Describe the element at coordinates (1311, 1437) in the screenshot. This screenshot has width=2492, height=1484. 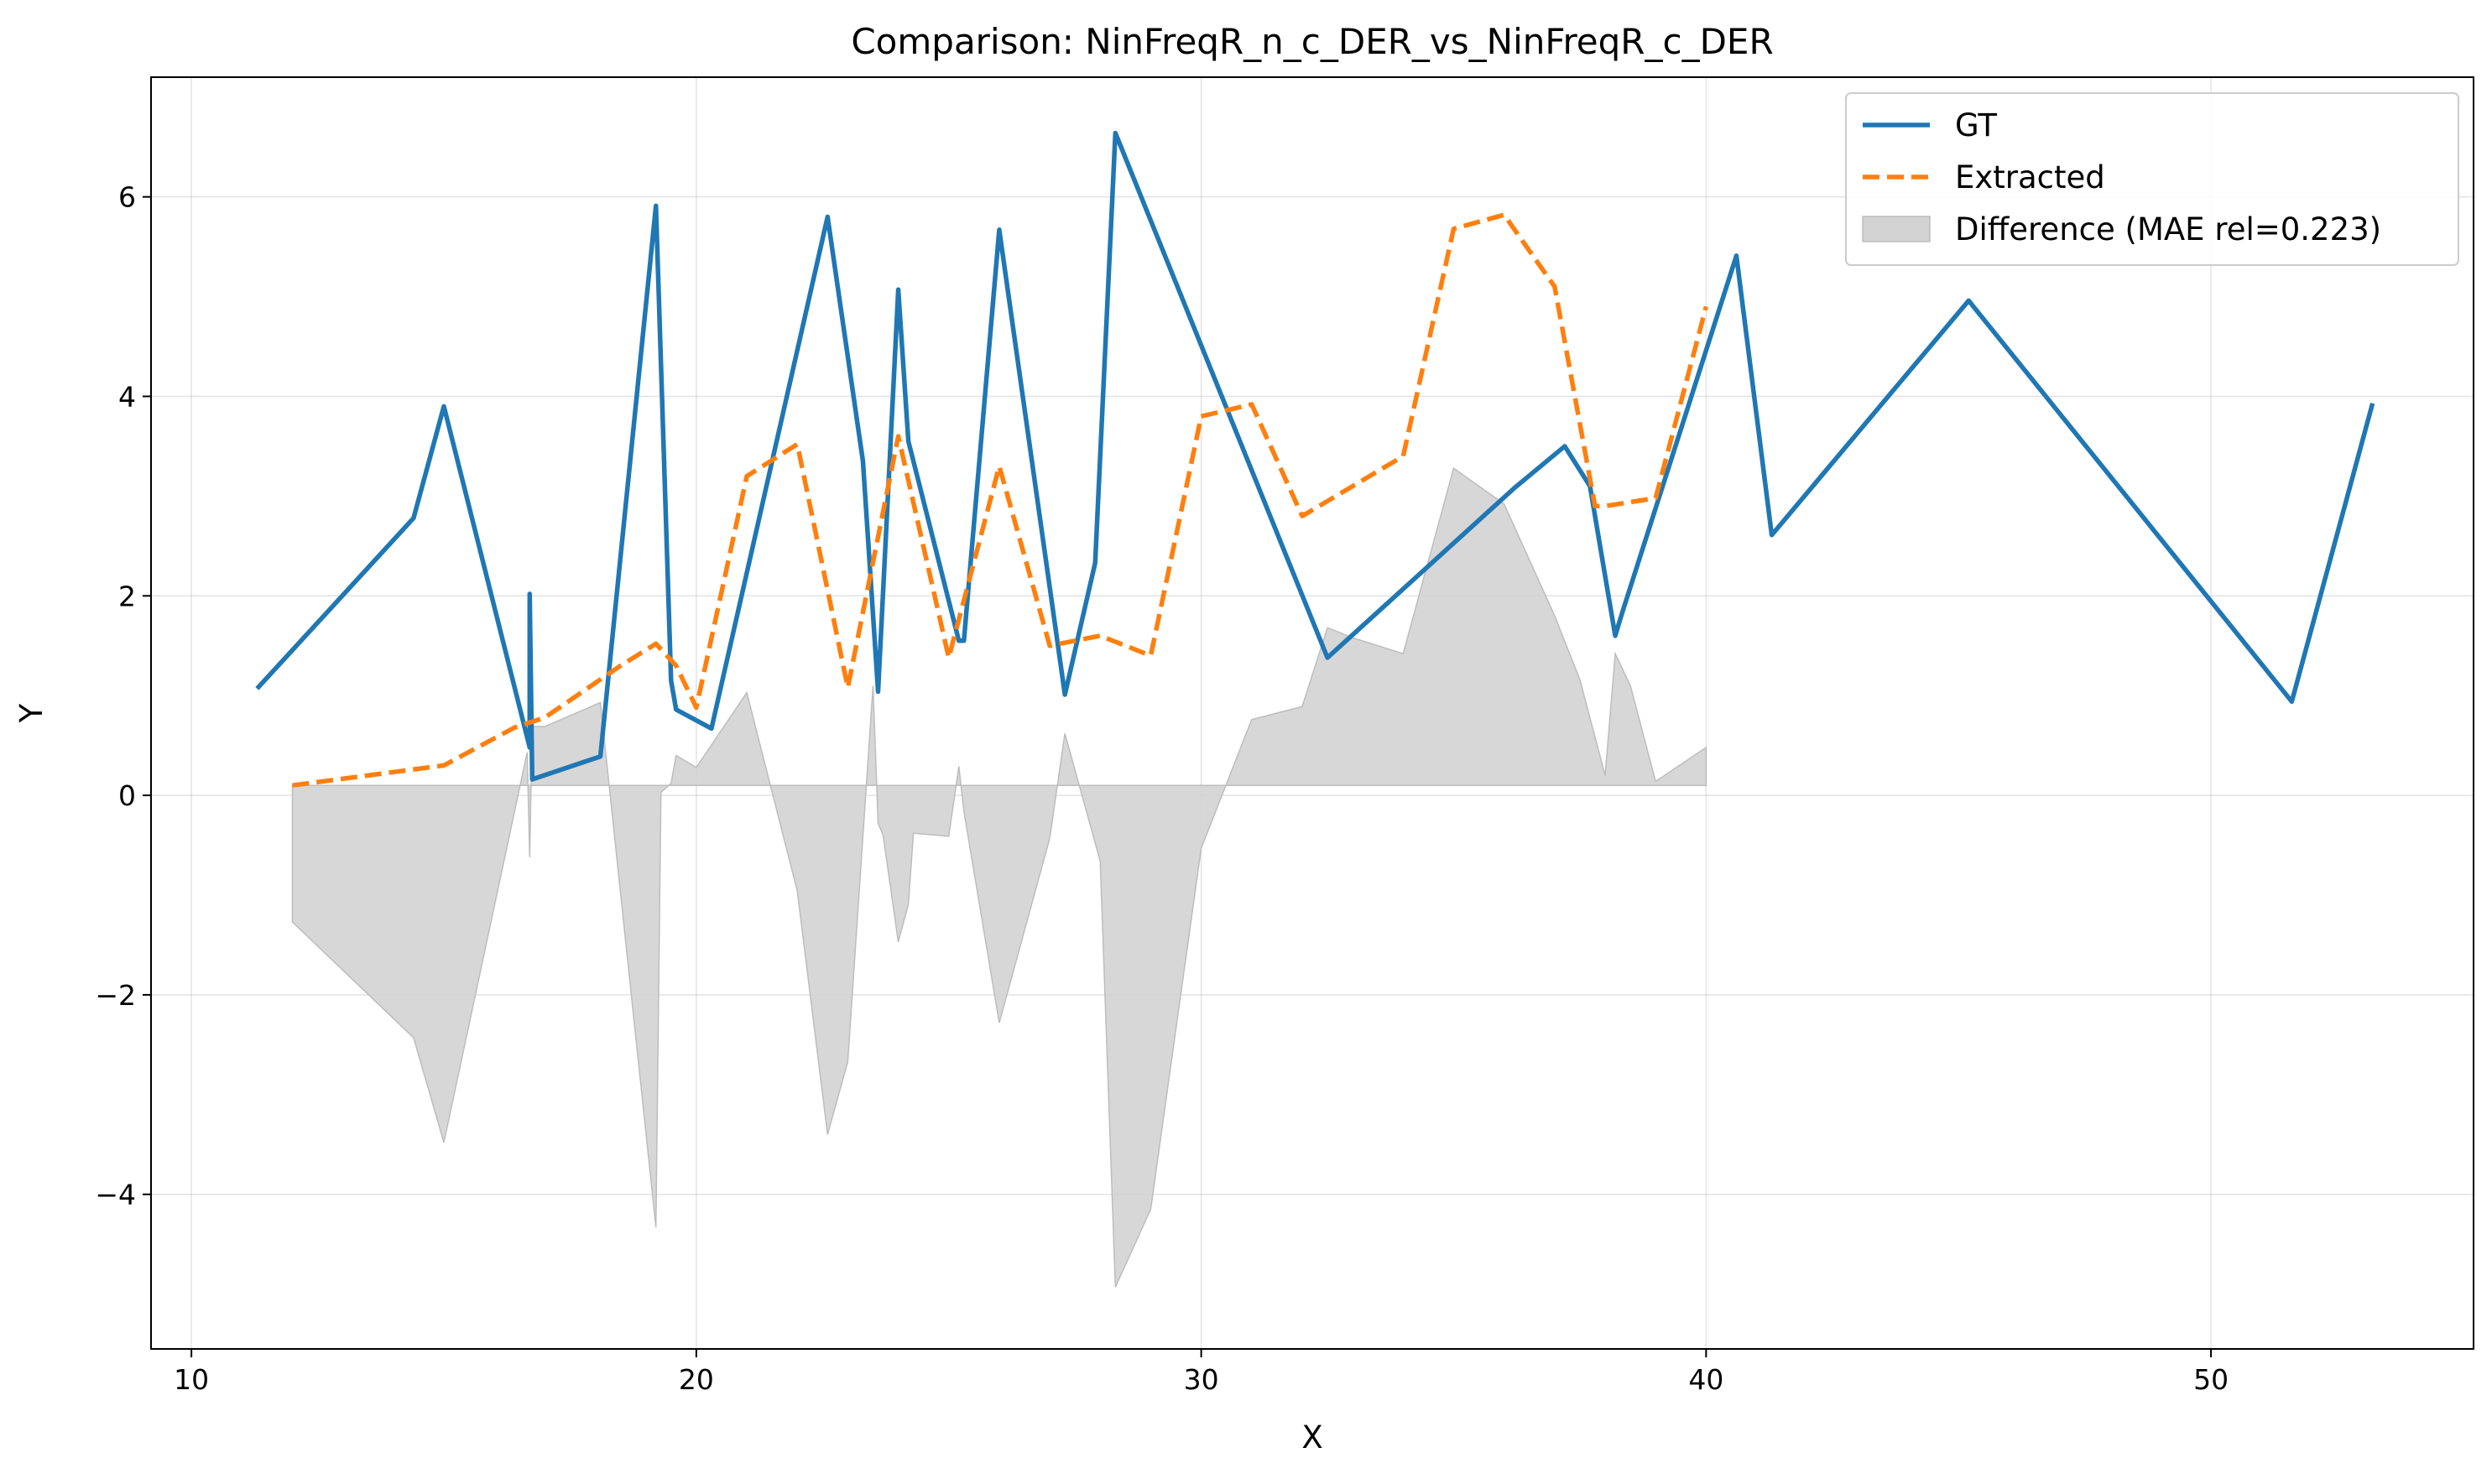
I see `x-axis-label: X` at that location.